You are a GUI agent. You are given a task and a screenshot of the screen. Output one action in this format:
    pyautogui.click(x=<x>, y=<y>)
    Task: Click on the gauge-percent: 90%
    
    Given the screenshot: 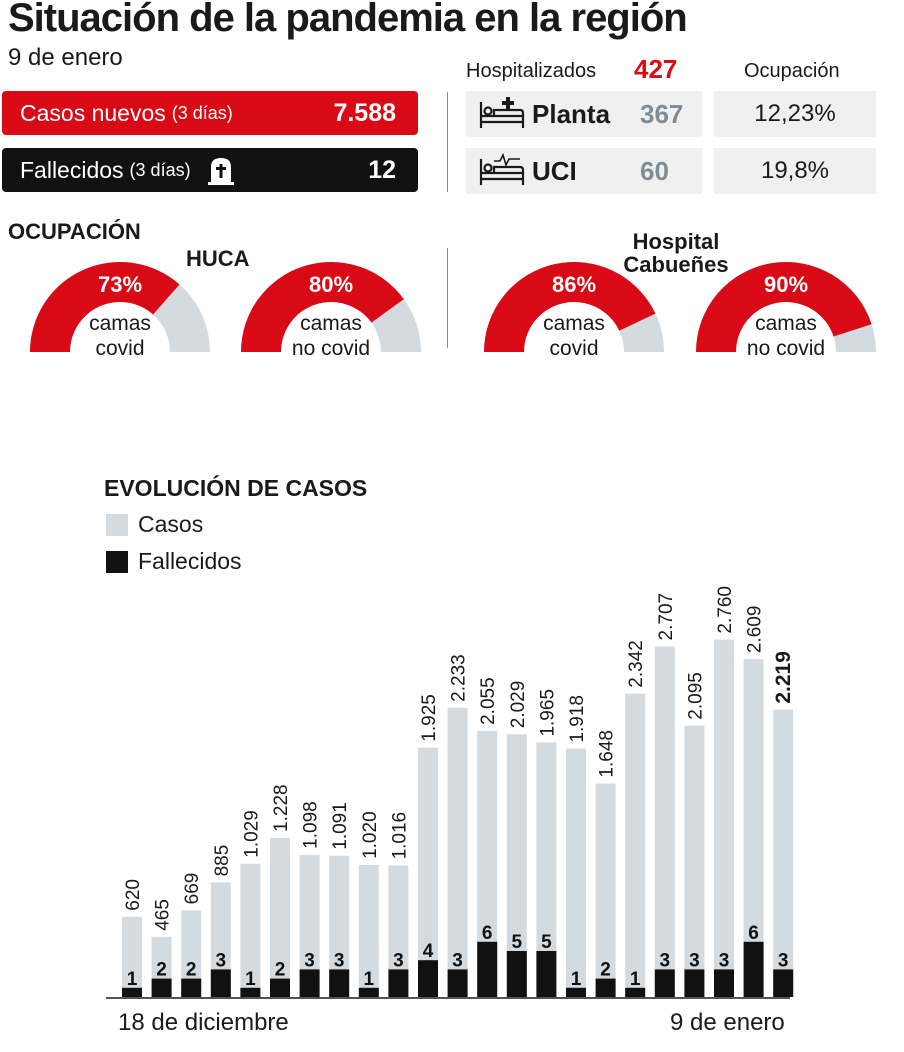 What is the action you would take?
    pyautogui.click(x=786, y=284)
    